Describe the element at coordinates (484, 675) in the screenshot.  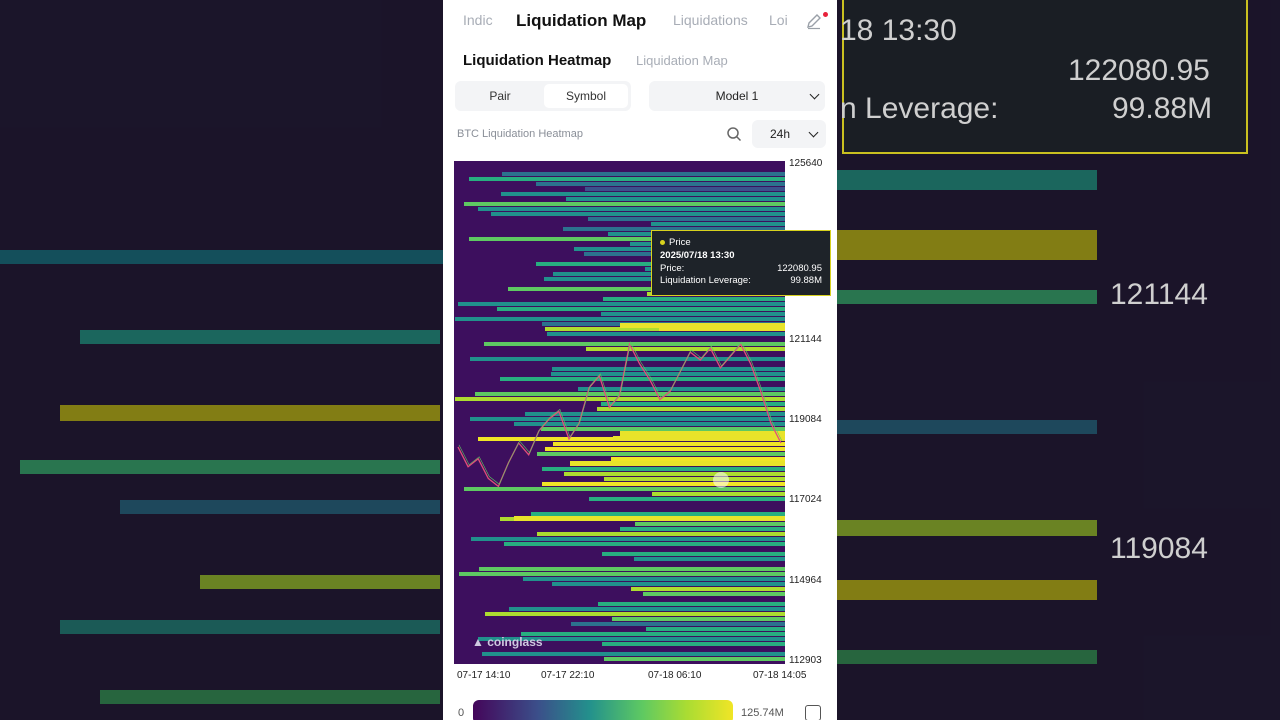
I see `x-tick-label: 07-17 14:10` at that location.